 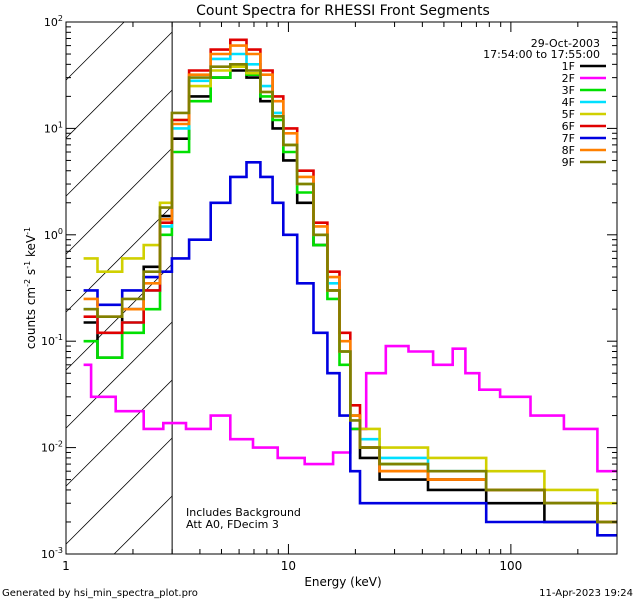 I want to click on y-tick-label: 10⁻¹, so click(x=52, y=340).